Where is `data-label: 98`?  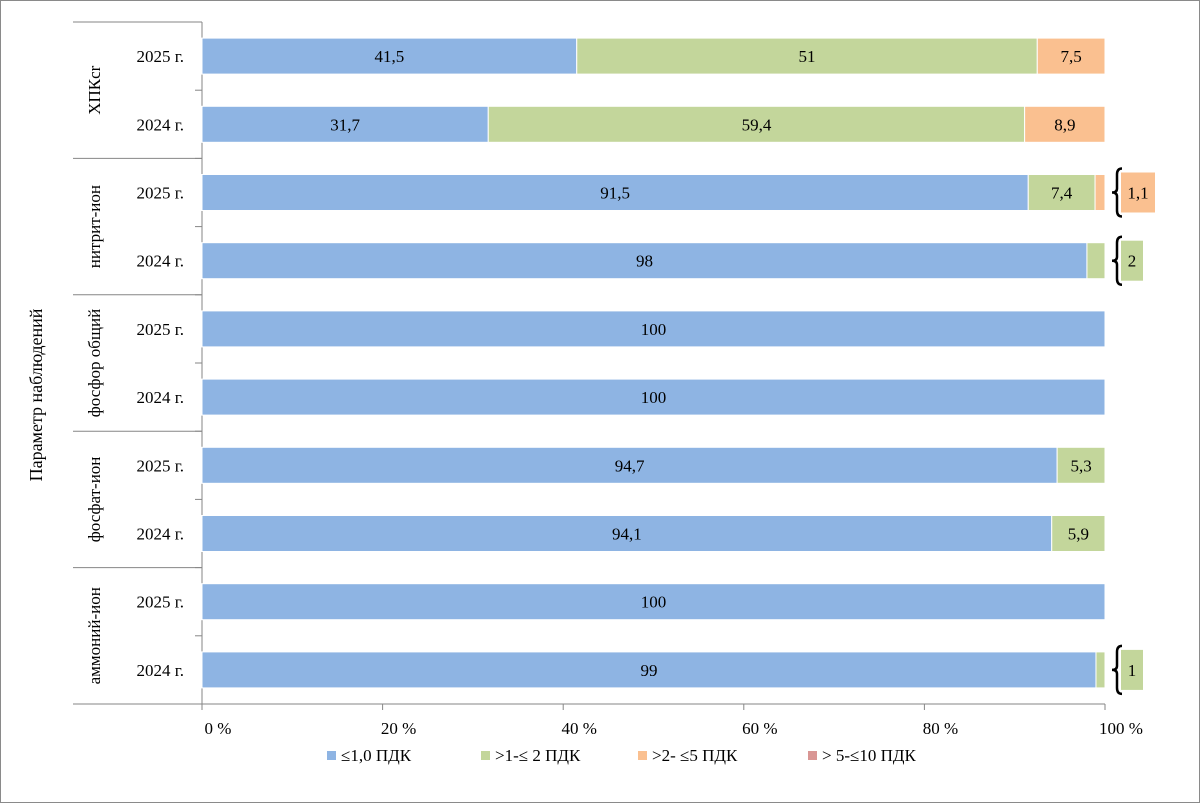 data-label: 98 is located at coordinates (644, 261).